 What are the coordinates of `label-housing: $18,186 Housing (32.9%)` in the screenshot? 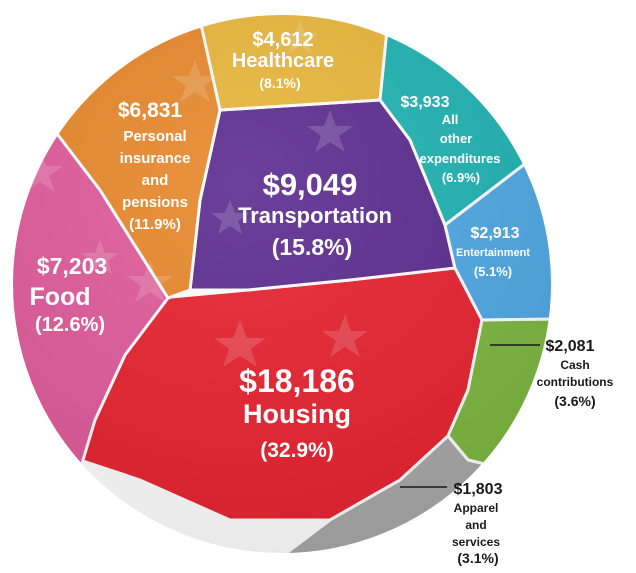 It's located at (297, 412).